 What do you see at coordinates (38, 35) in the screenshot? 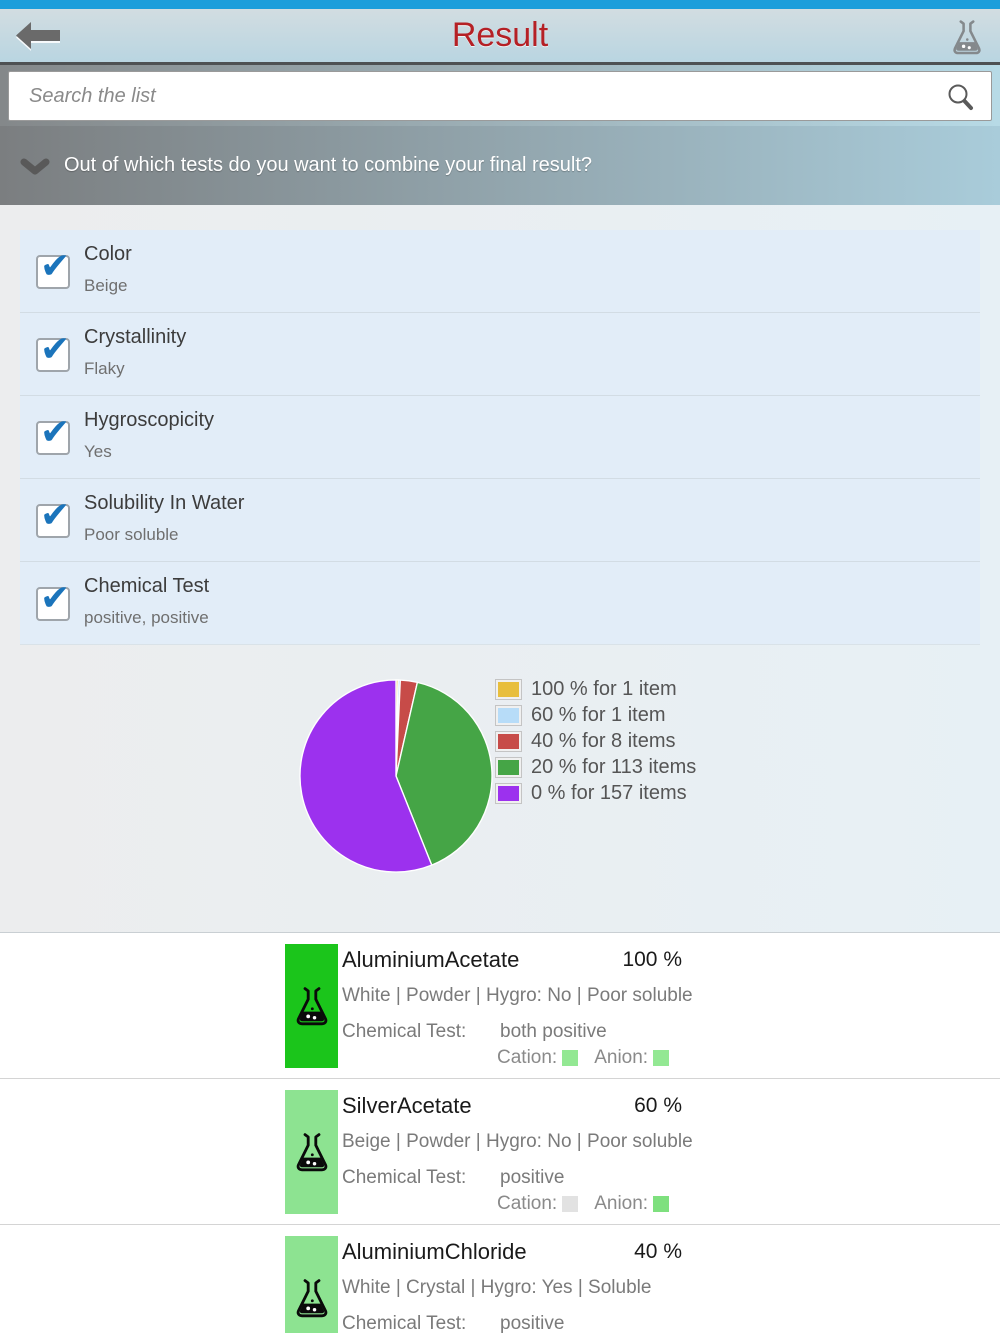
I see `back-arrow-icon` at bounding box center [38, 35].